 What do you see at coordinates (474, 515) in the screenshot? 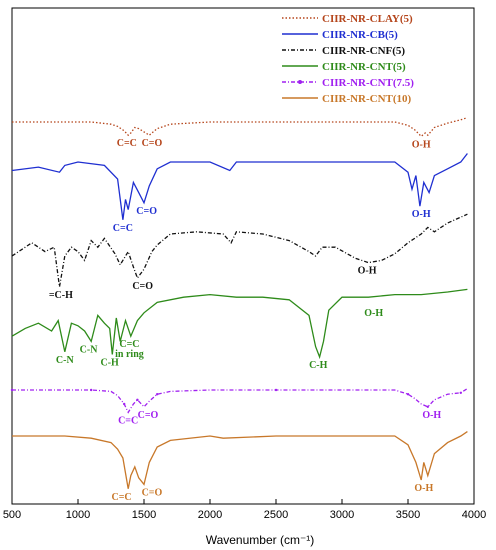
I see `x-tick-label: 4000` at bounding box center [474, 515].